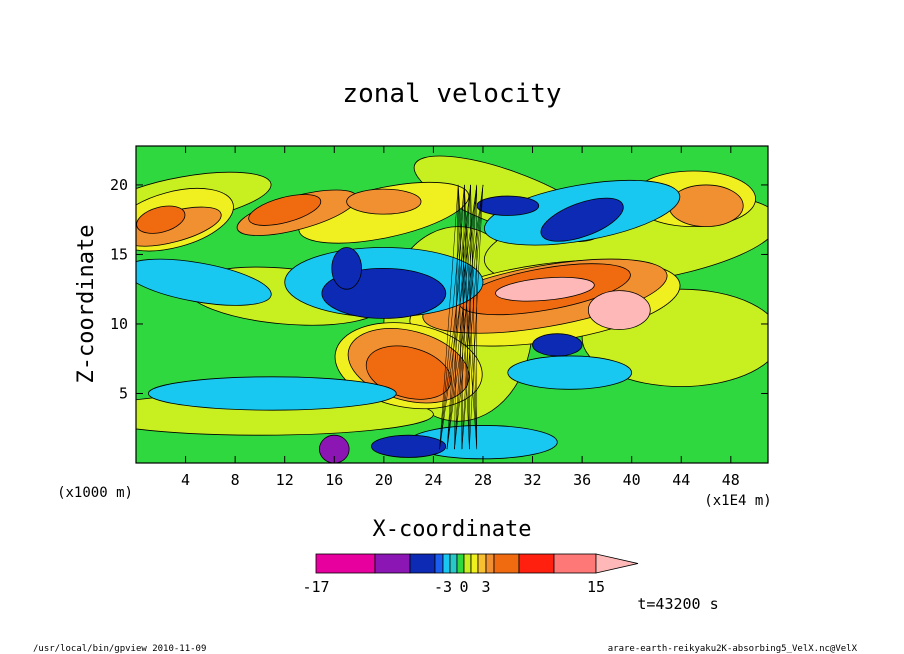 This screenshot has width=904, height=654. I want to click on x-tick-label: 20, so click(384, 480).